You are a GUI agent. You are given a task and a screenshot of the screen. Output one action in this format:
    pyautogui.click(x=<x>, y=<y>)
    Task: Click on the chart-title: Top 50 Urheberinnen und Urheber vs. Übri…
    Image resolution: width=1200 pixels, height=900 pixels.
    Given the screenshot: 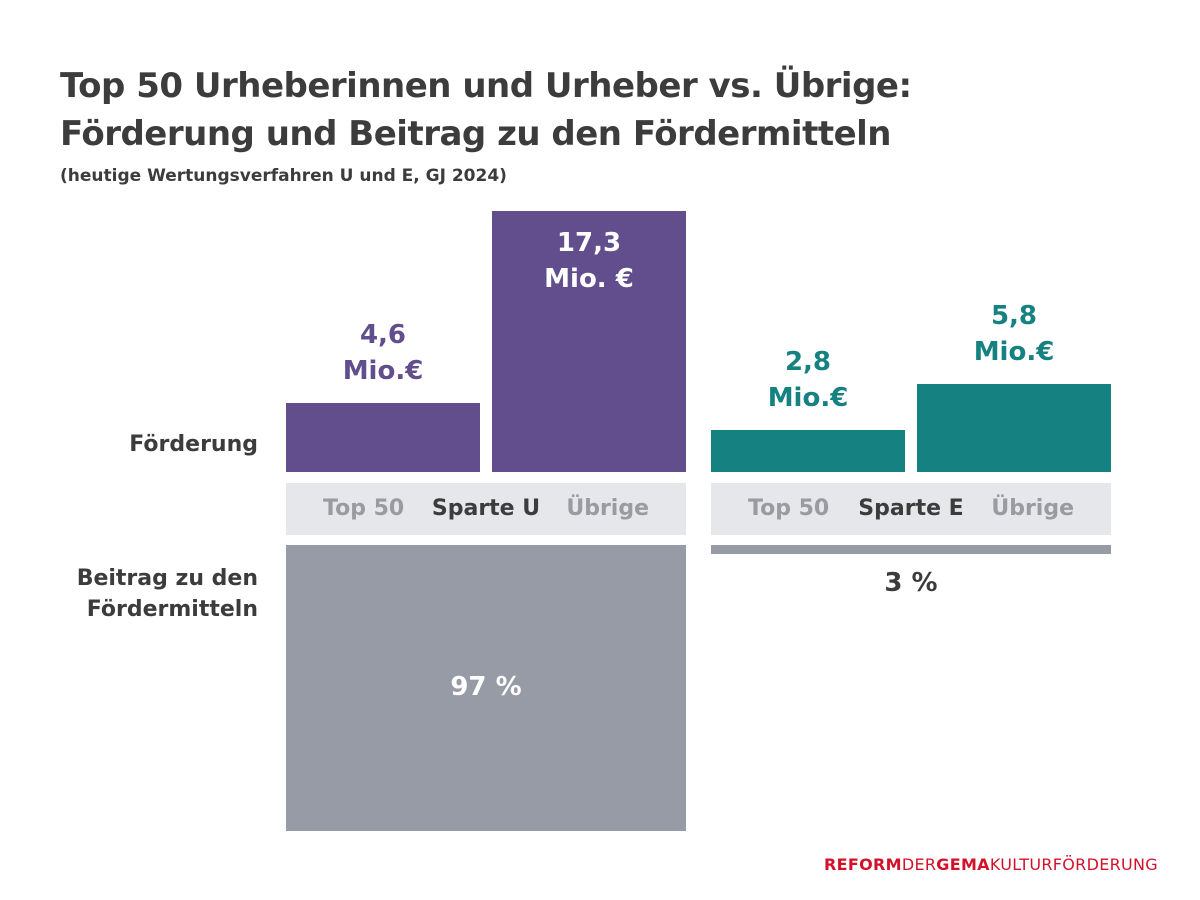 What is the action you would take?
    pyautogui.click(x=486, y=110)
    